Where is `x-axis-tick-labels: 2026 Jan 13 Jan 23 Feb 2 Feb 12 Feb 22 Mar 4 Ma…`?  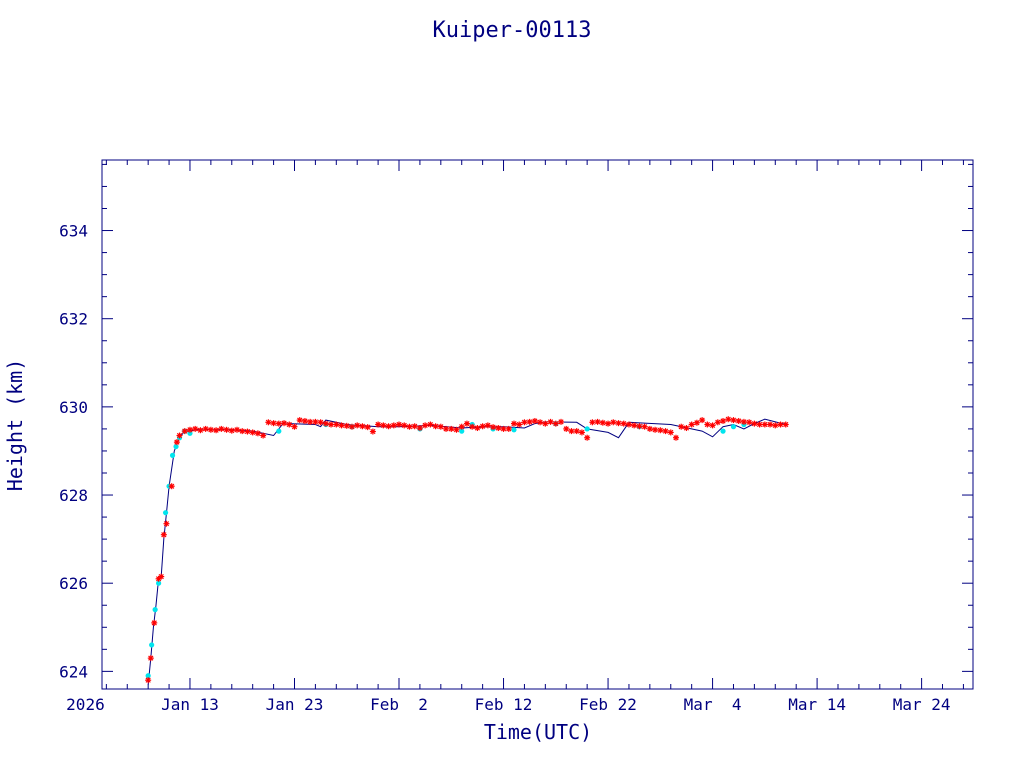
x-axis-tick-labels: 2026 Jan 13 Jan 23 Feb 2 Feb 12 Feb 22 Mar 4 Ma… is located at coordinates (508, 704).